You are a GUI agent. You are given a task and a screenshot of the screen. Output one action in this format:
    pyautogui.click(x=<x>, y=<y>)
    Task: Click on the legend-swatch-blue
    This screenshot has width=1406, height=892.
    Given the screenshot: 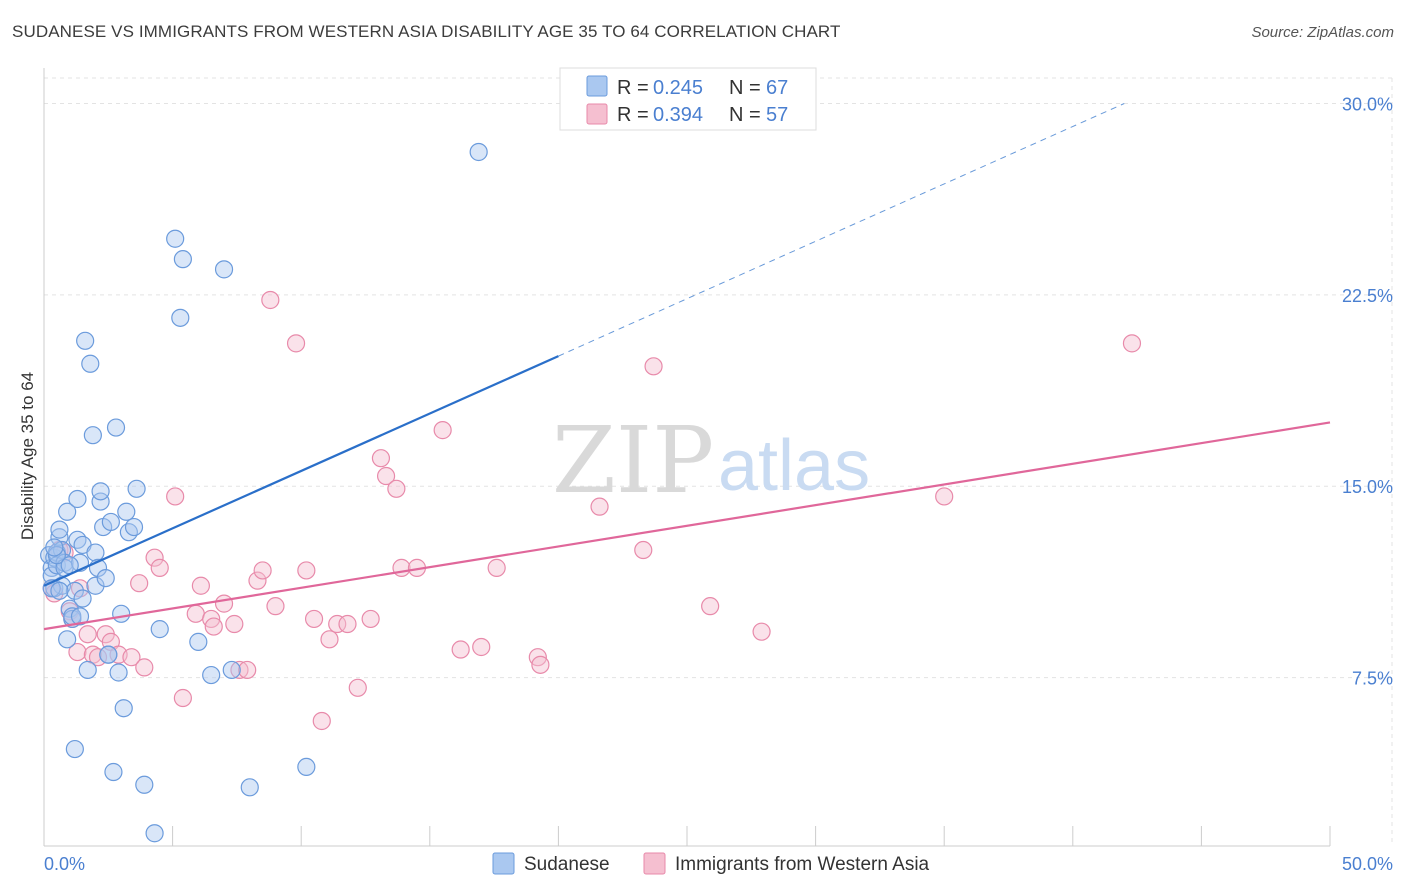 What is the action you would take?
    pyautogui.click(x=597, y=86)
    